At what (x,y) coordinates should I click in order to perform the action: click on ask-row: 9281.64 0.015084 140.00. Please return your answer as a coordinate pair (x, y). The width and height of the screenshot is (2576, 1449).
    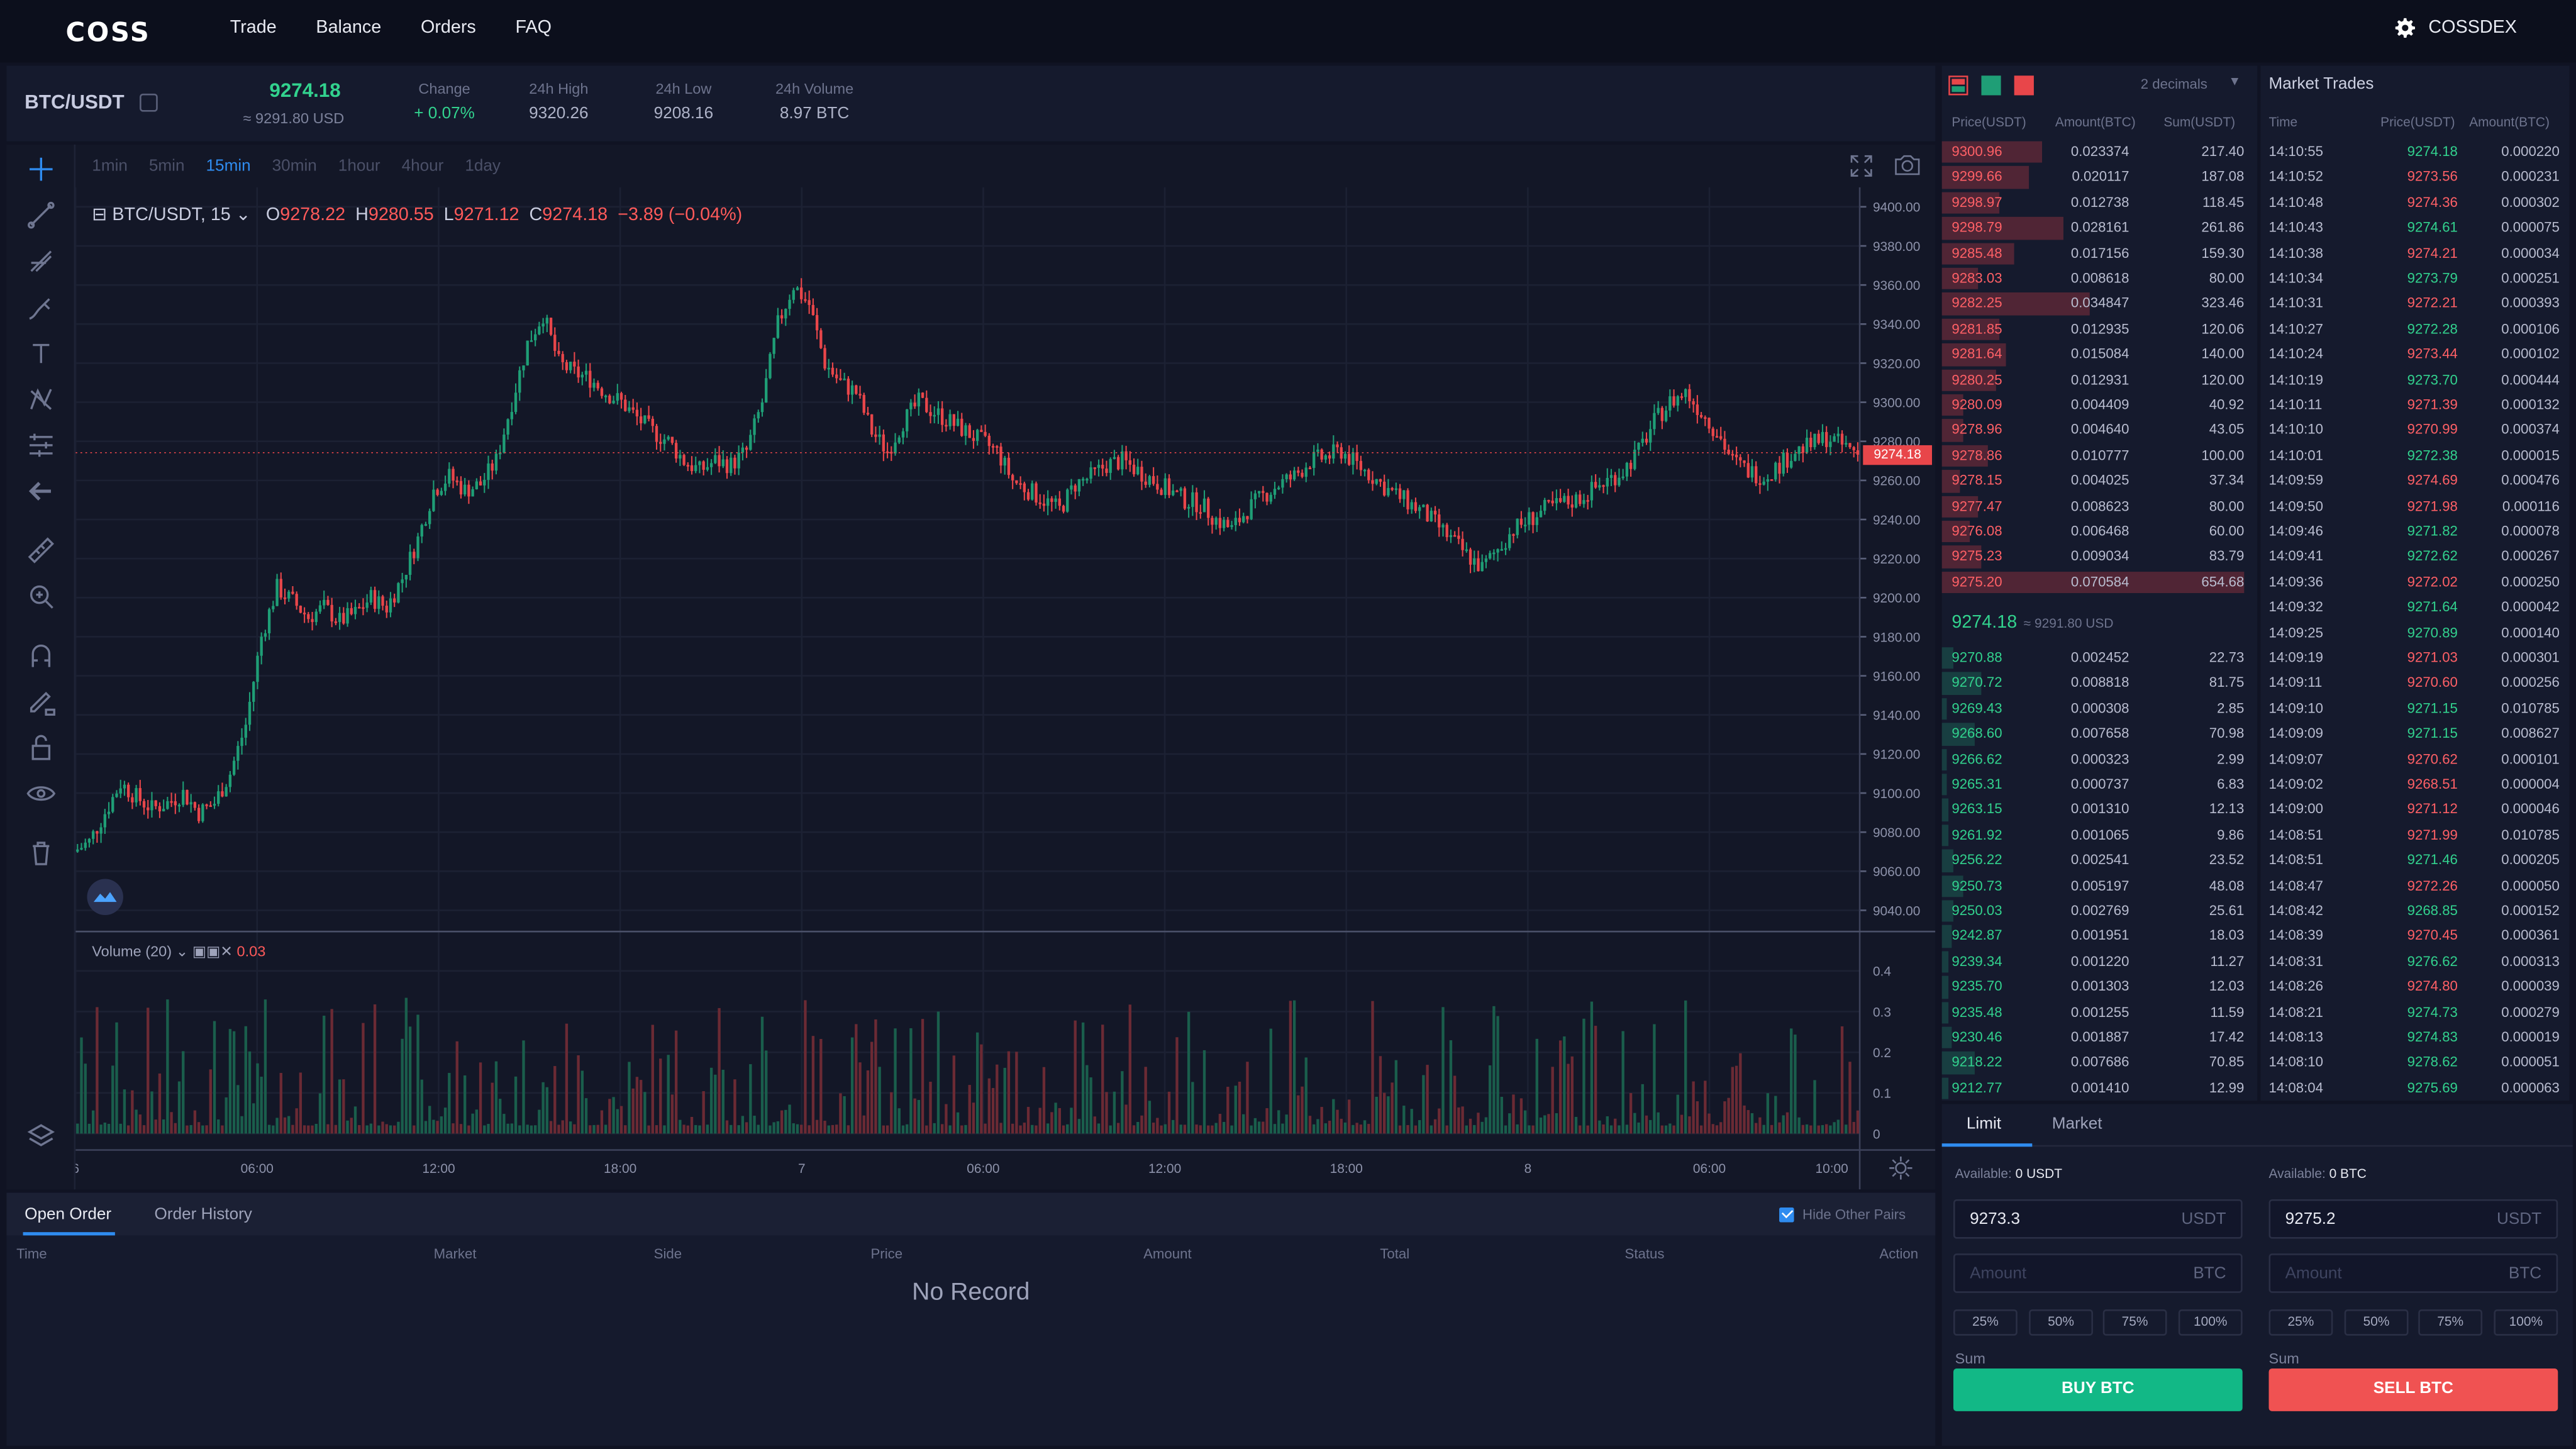
    Looking at the image, I should click on (2099, 354).